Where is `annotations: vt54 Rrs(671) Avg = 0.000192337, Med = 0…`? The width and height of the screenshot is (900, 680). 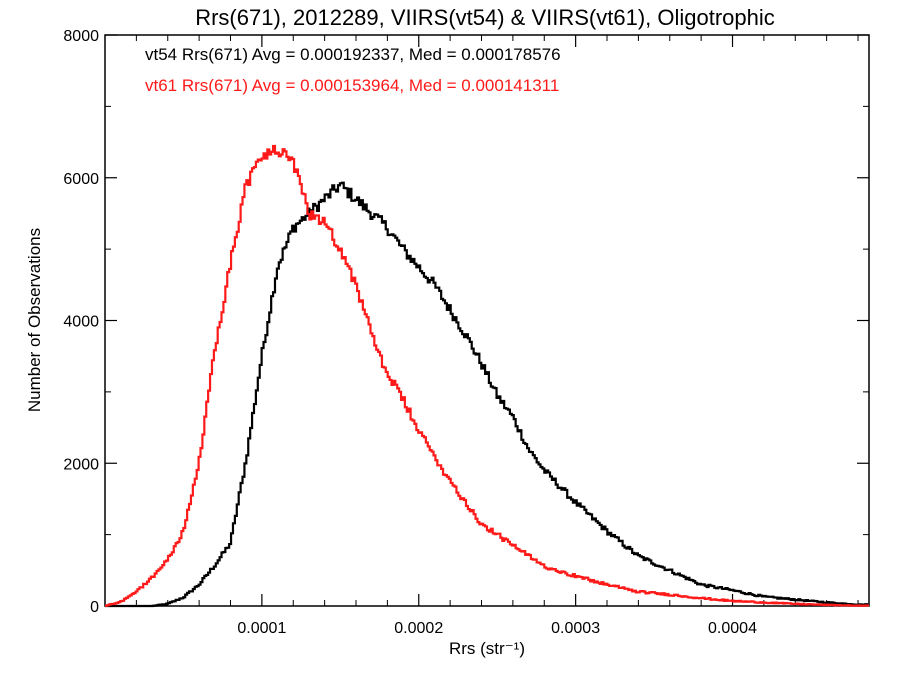
annotations: vt54 Rrs(671) Avg = 0.000192337, Med = 0… is located at coordinates (353, 70).